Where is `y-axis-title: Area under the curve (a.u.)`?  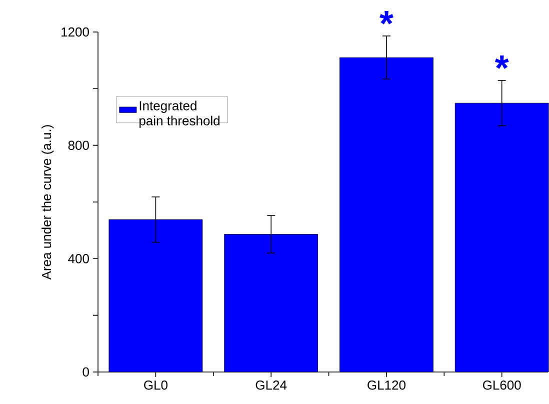
y-axis-title: Area under the curve (a.u.) is located at coordinates (48, 202).